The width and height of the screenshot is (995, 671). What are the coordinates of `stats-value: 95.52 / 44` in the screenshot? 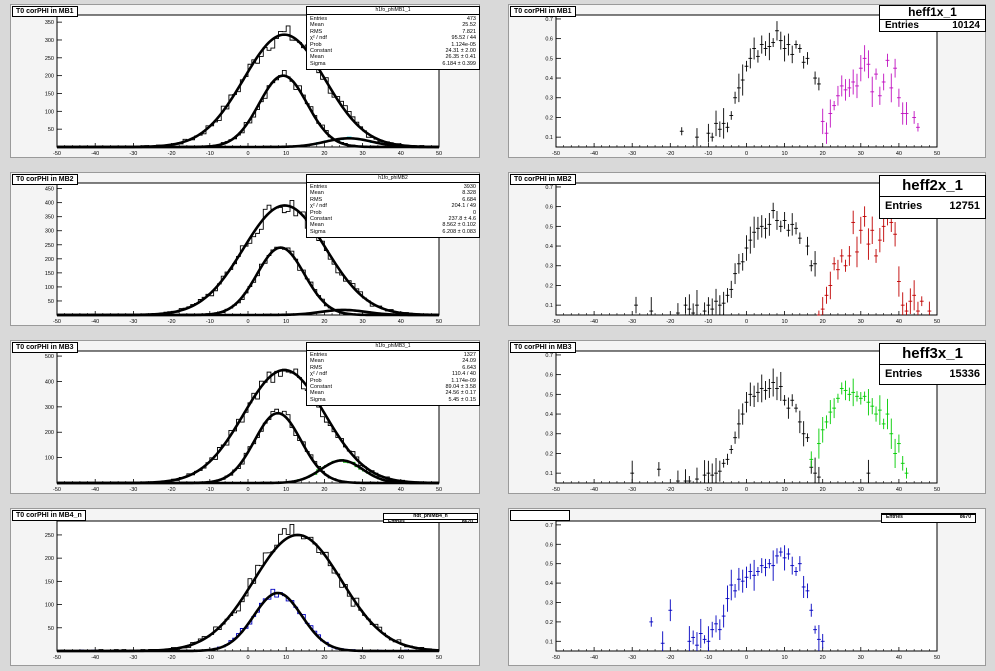 It's located at (463, 38).